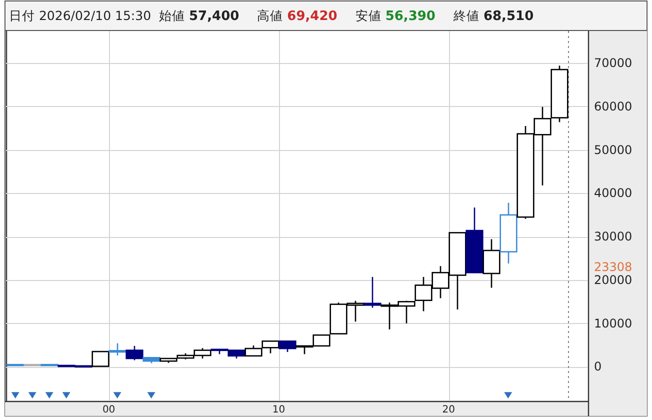  I want to click on y-tick-label: 20000, so click(613, 279).